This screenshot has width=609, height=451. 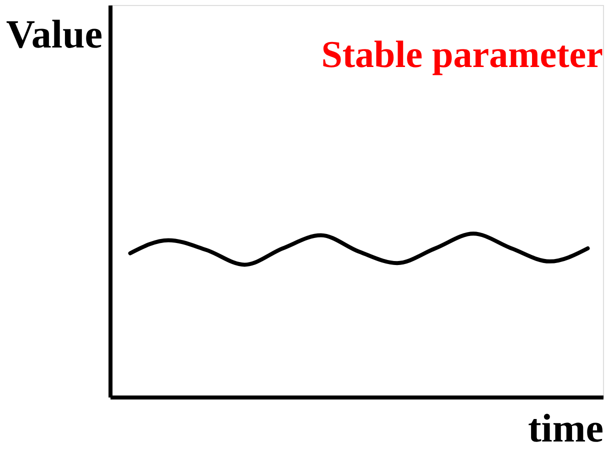 I want to click on x-axis-title: time, so click(x=566, y=428).